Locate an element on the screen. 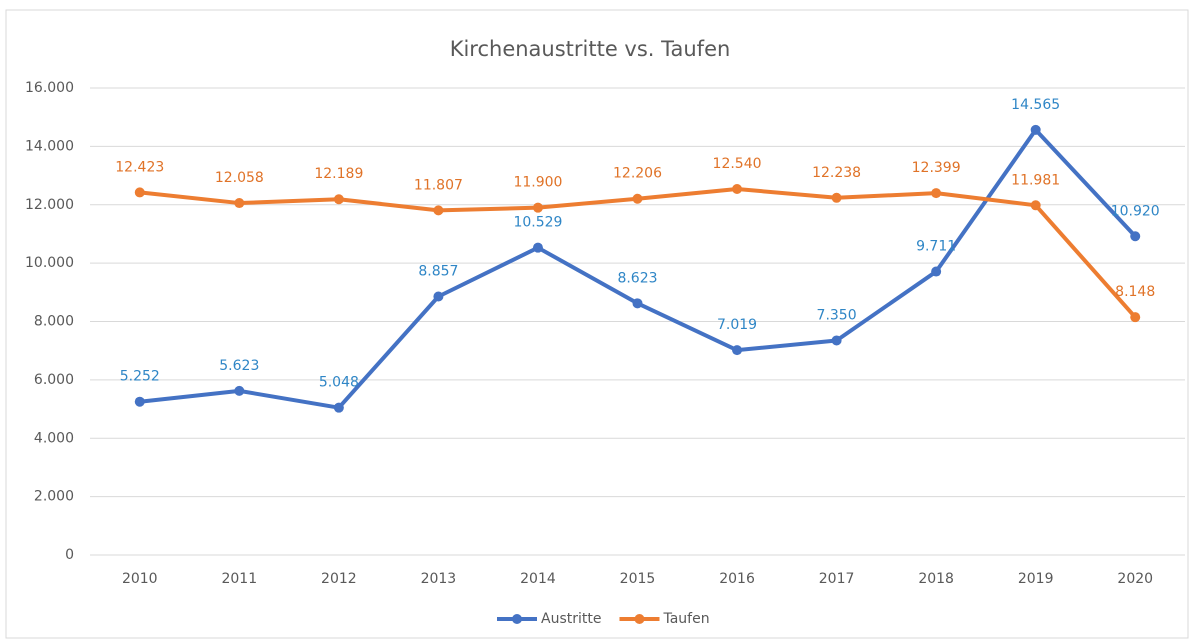  x-tick-label: 2015 is located at coordinates (638, 579).